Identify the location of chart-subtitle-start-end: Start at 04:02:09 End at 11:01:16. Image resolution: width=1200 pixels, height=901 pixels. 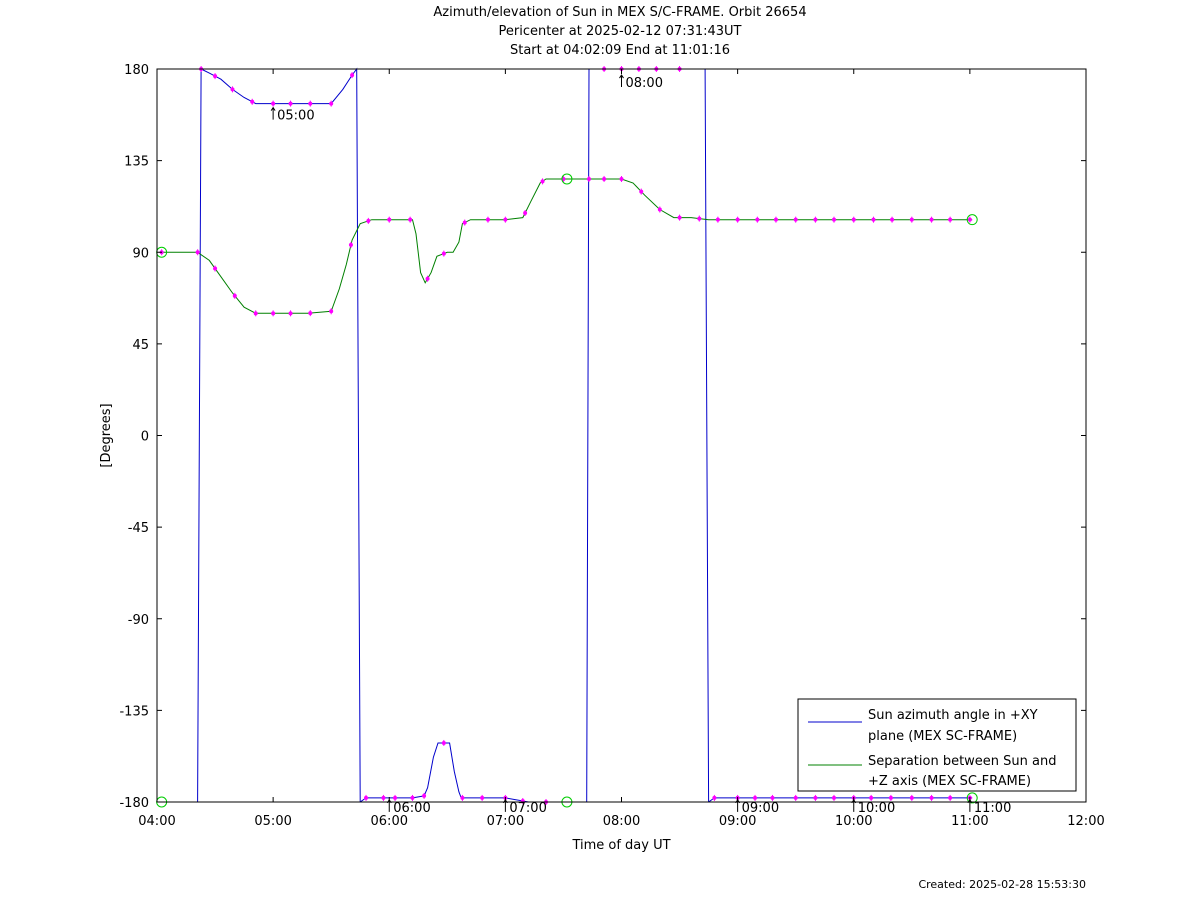
(620, 50).